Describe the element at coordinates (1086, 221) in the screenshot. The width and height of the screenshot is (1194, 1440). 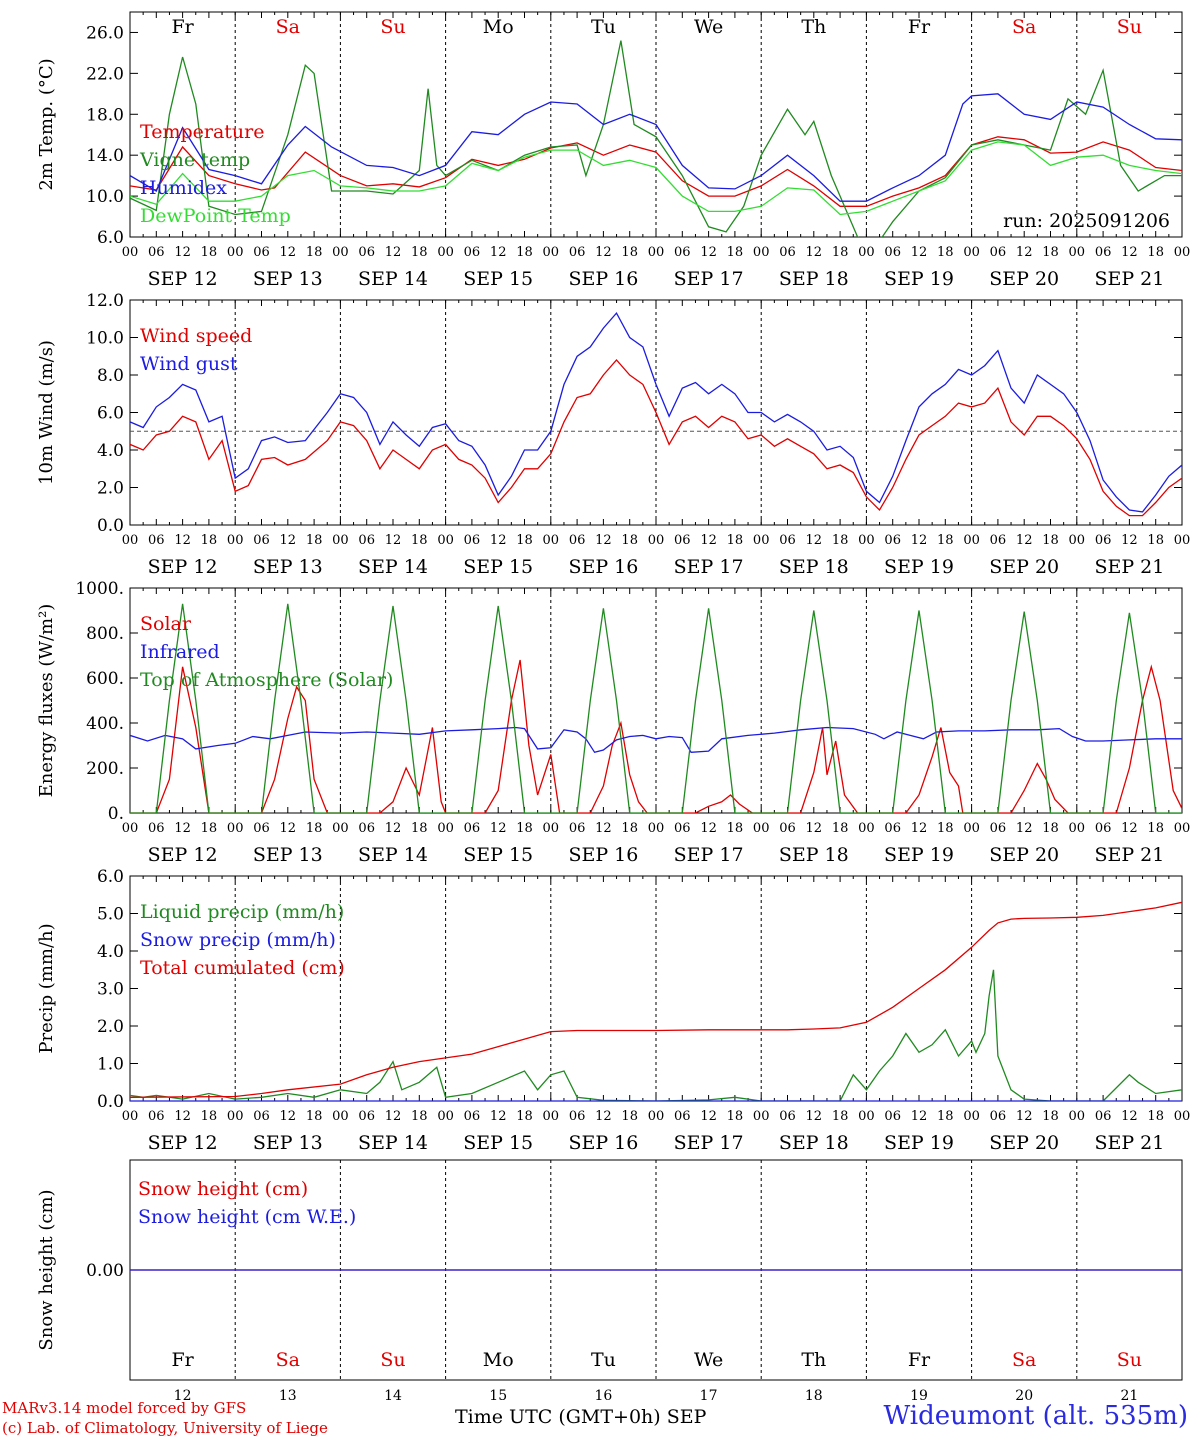
I see `run-label: run: 2025091206` at that location.